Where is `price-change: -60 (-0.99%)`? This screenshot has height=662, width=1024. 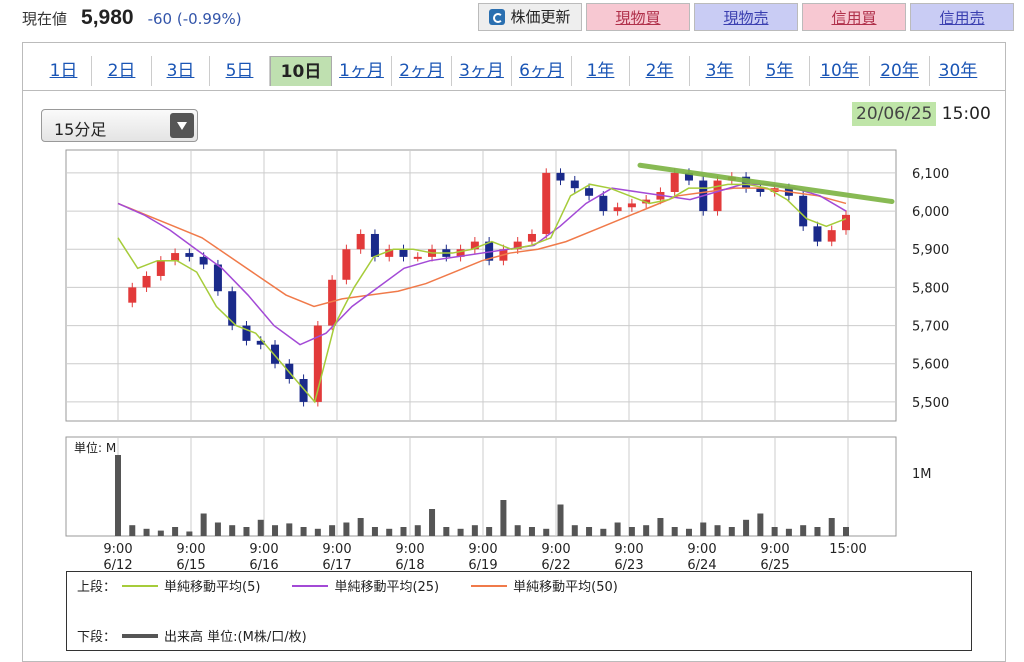 price-change: -60 (-0.99%) is located at coordinates (194, 19).